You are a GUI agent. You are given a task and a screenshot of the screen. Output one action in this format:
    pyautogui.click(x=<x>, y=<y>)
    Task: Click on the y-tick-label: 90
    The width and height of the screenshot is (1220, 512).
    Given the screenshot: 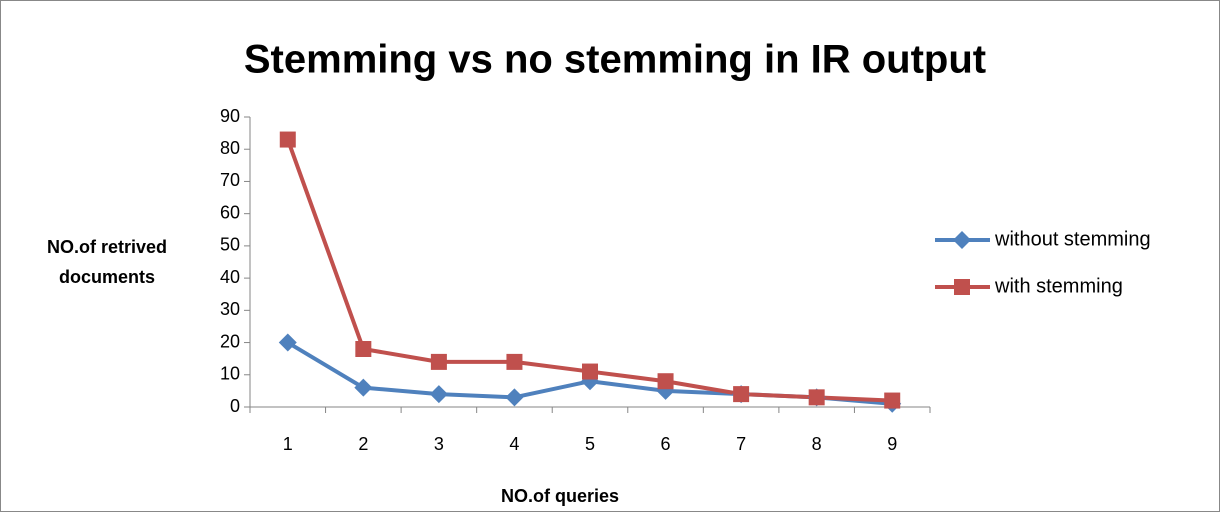 What is the action you would take?
    pyautogui.click(x=230, y=116)
    